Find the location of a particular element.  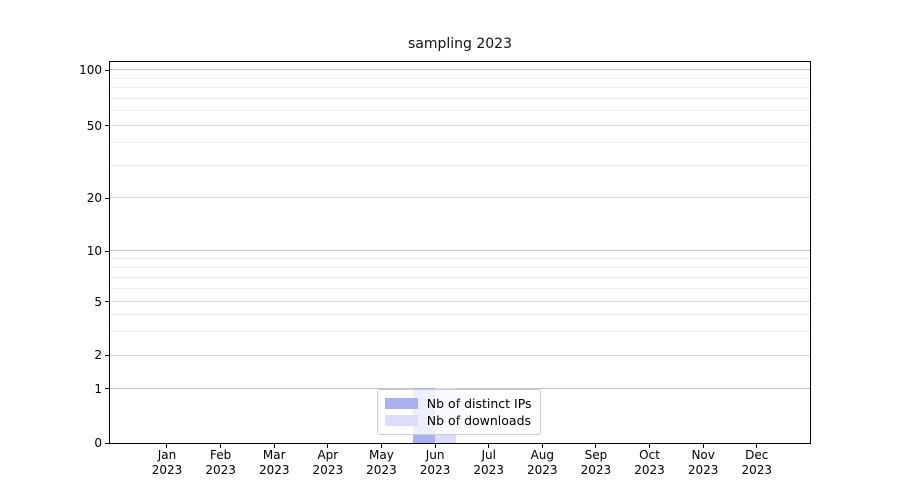

x-tick-label-nov-2023: Nov 2023 is located at coordinates (703, 462).